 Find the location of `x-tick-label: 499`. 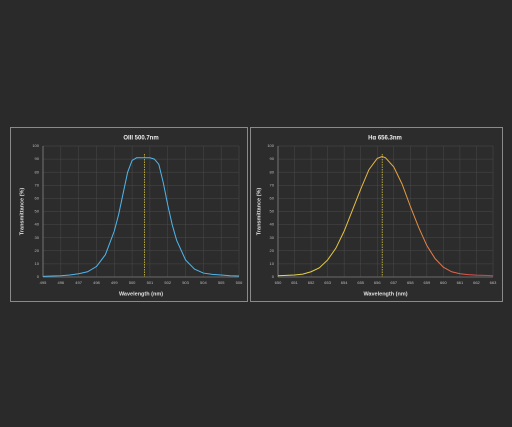

x-tick-label: 499 is located at coordinates (114, 282).